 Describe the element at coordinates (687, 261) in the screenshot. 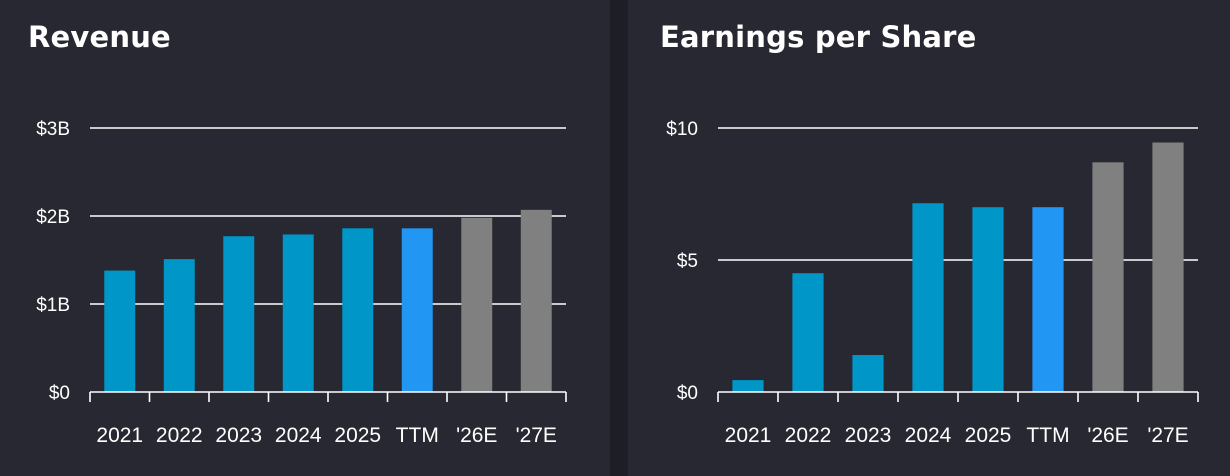

I see `eps-y-tick-label: $5` at that location.